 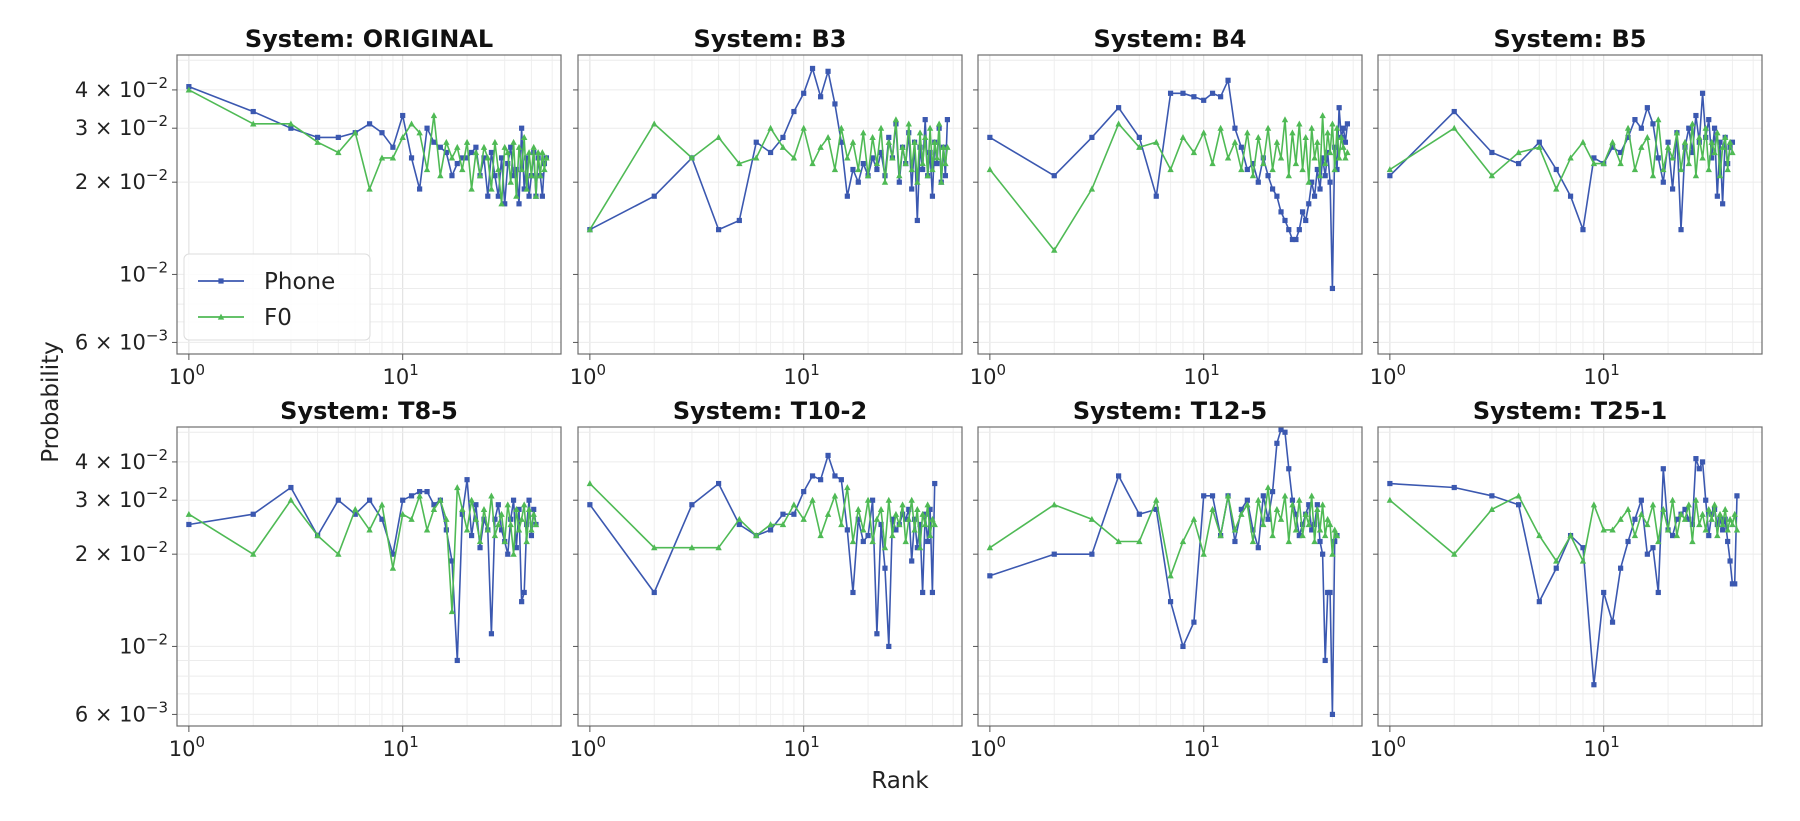 What do you see at coordinates (1202, 747) in the screenshot?
I see `x-tick-label: 10¹` at bounding box center [1202, 747].